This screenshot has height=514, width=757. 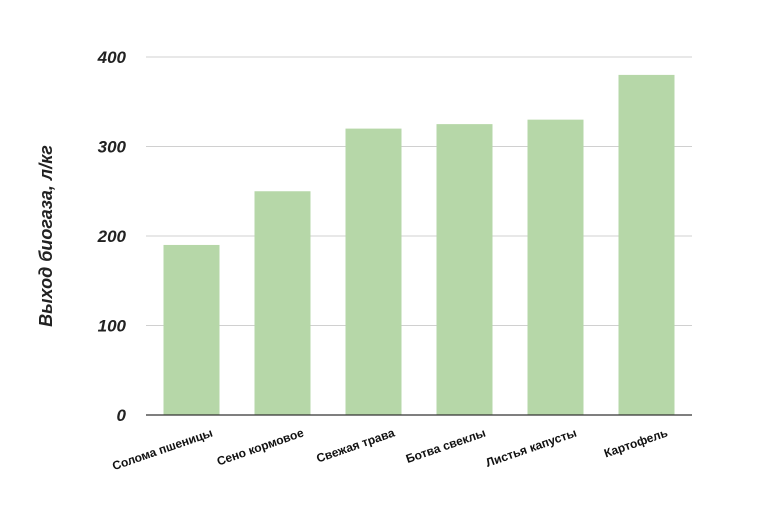 What do you see at coordinates (112, 57) in the screenshot?
I see `y-tick-label: 400` at bounding box center [112, 57].